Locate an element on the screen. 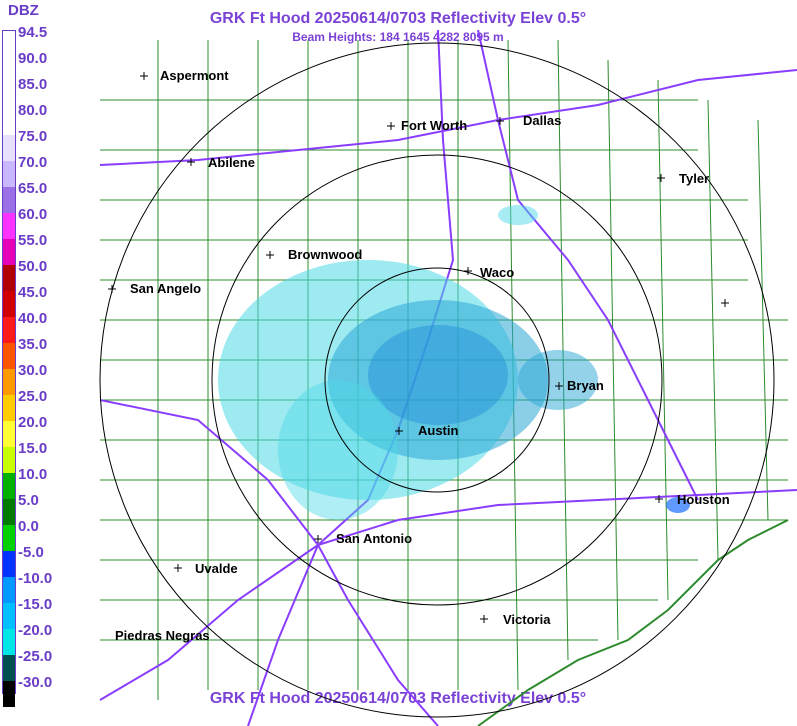 The height and width of the screenshot is (726, 797). legend-tick-label: 50.0 is located at coordinates (33, 266).